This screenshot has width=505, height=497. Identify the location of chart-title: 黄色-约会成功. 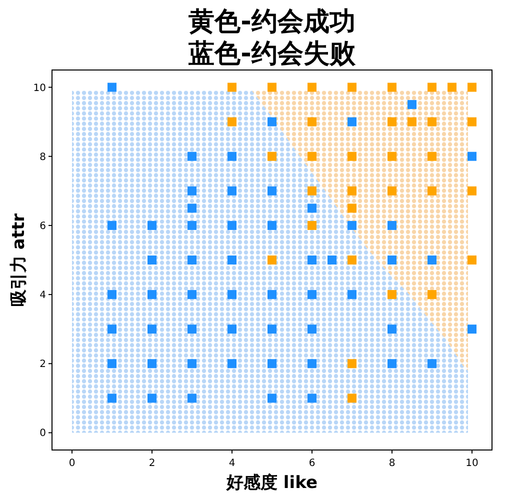
(272, 22).